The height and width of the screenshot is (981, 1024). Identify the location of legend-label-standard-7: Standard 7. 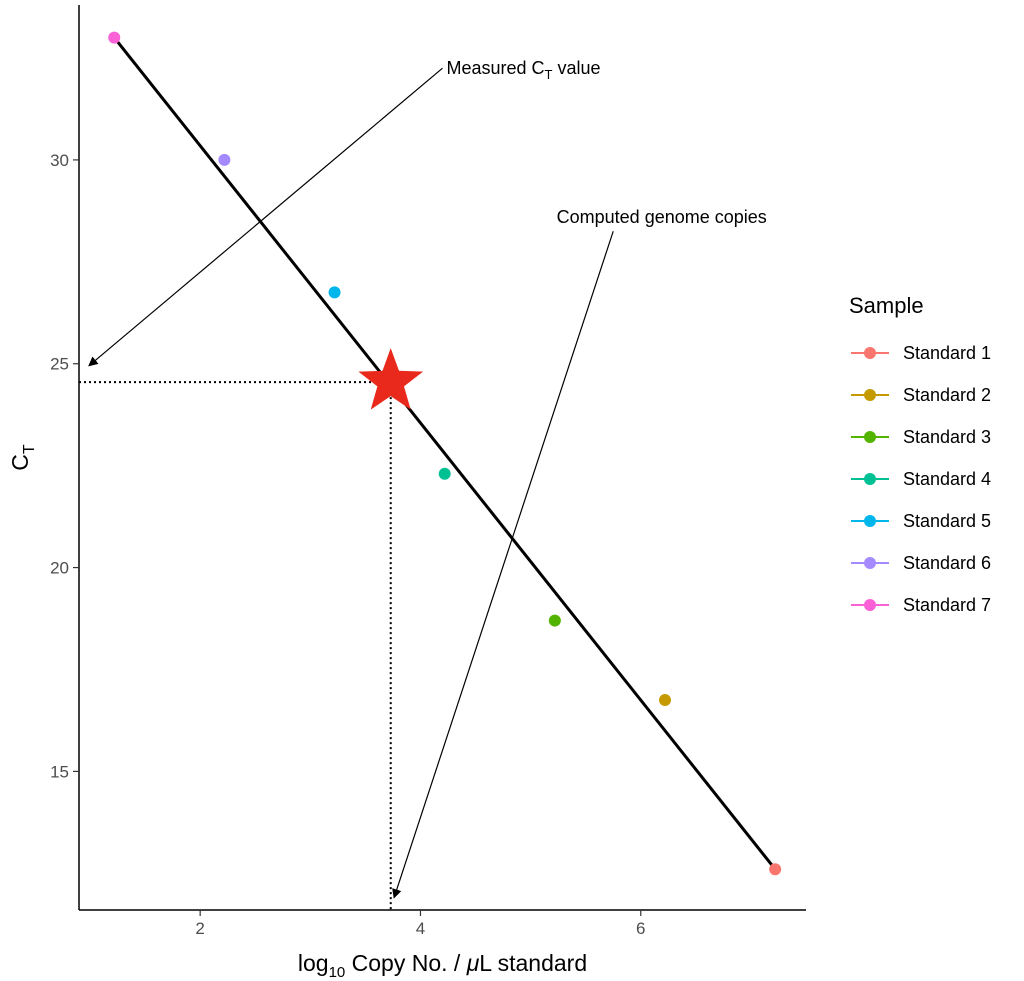
(947, 605).